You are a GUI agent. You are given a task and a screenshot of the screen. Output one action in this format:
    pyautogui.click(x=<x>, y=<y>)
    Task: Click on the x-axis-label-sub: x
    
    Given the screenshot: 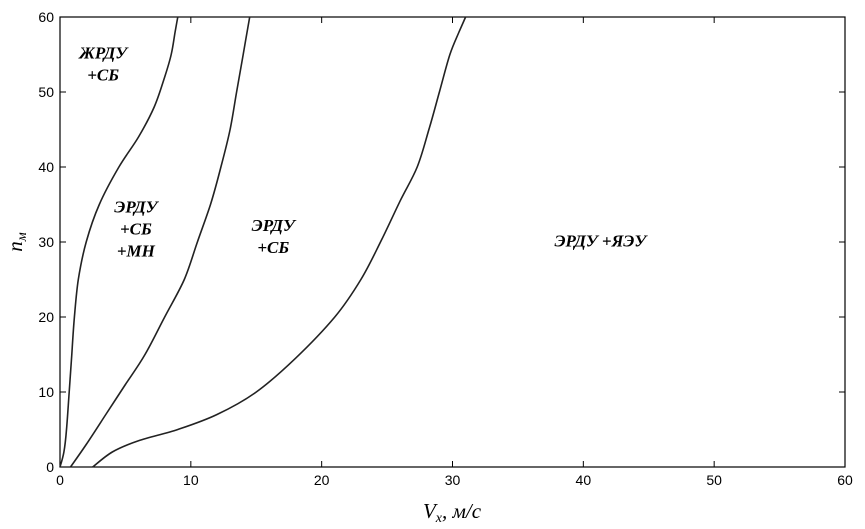 What is the action you would take?
    pyautogui.click(x=439, y=518)
    